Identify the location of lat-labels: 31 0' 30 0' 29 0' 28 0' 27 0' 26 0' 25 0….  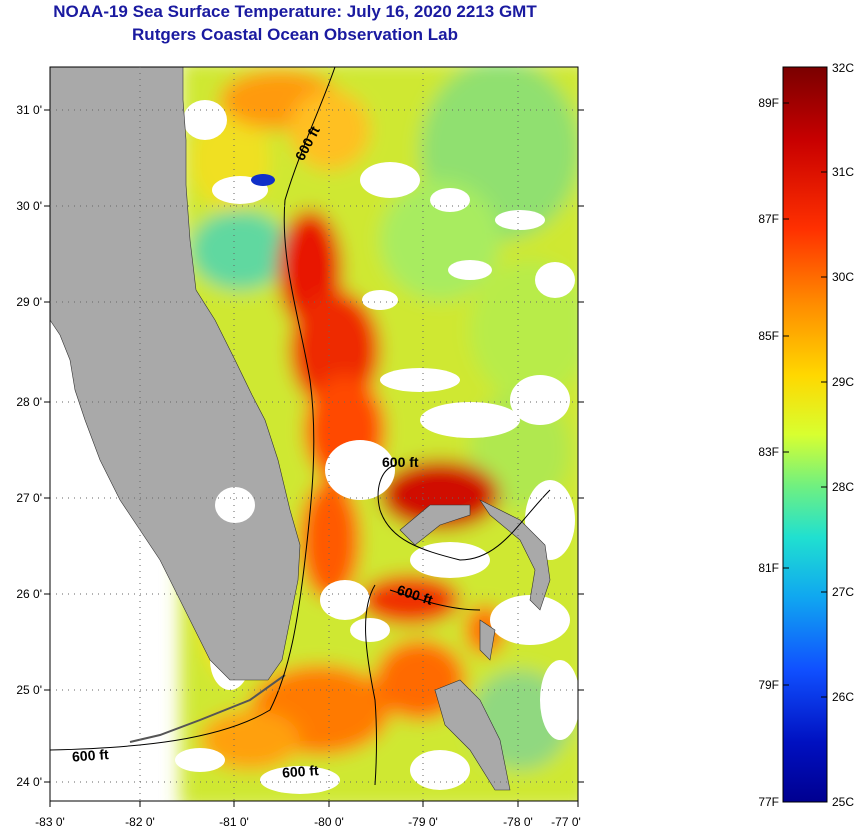
(29, 446).